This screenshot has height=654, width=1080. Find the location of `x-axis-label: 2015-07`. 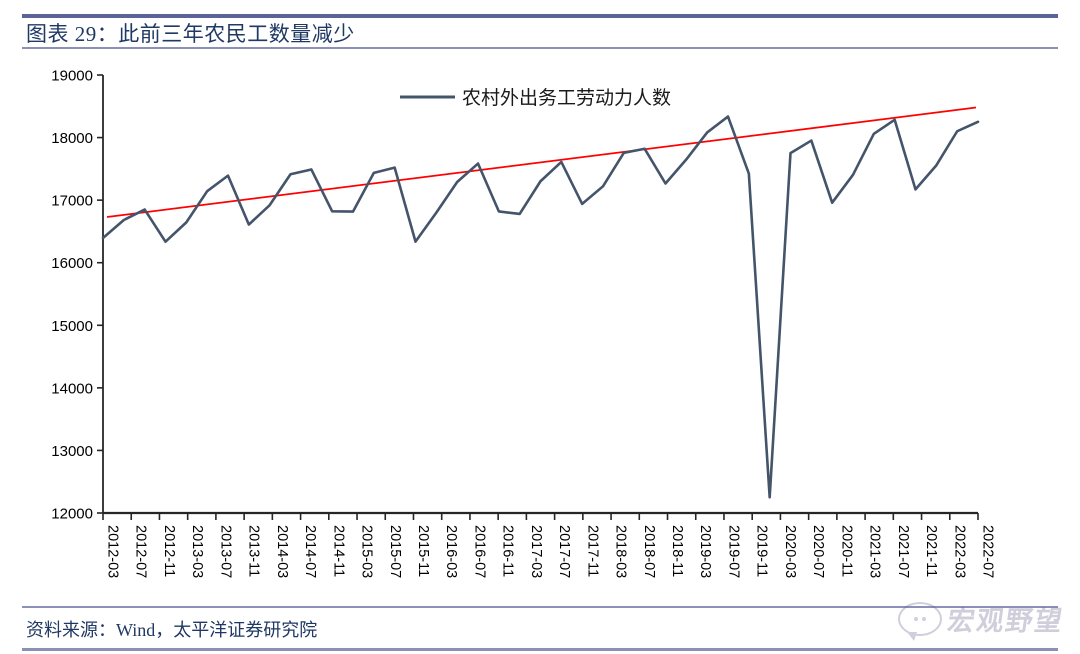

x-axis-label: 2015-07 is located at coordinates (395, 551).